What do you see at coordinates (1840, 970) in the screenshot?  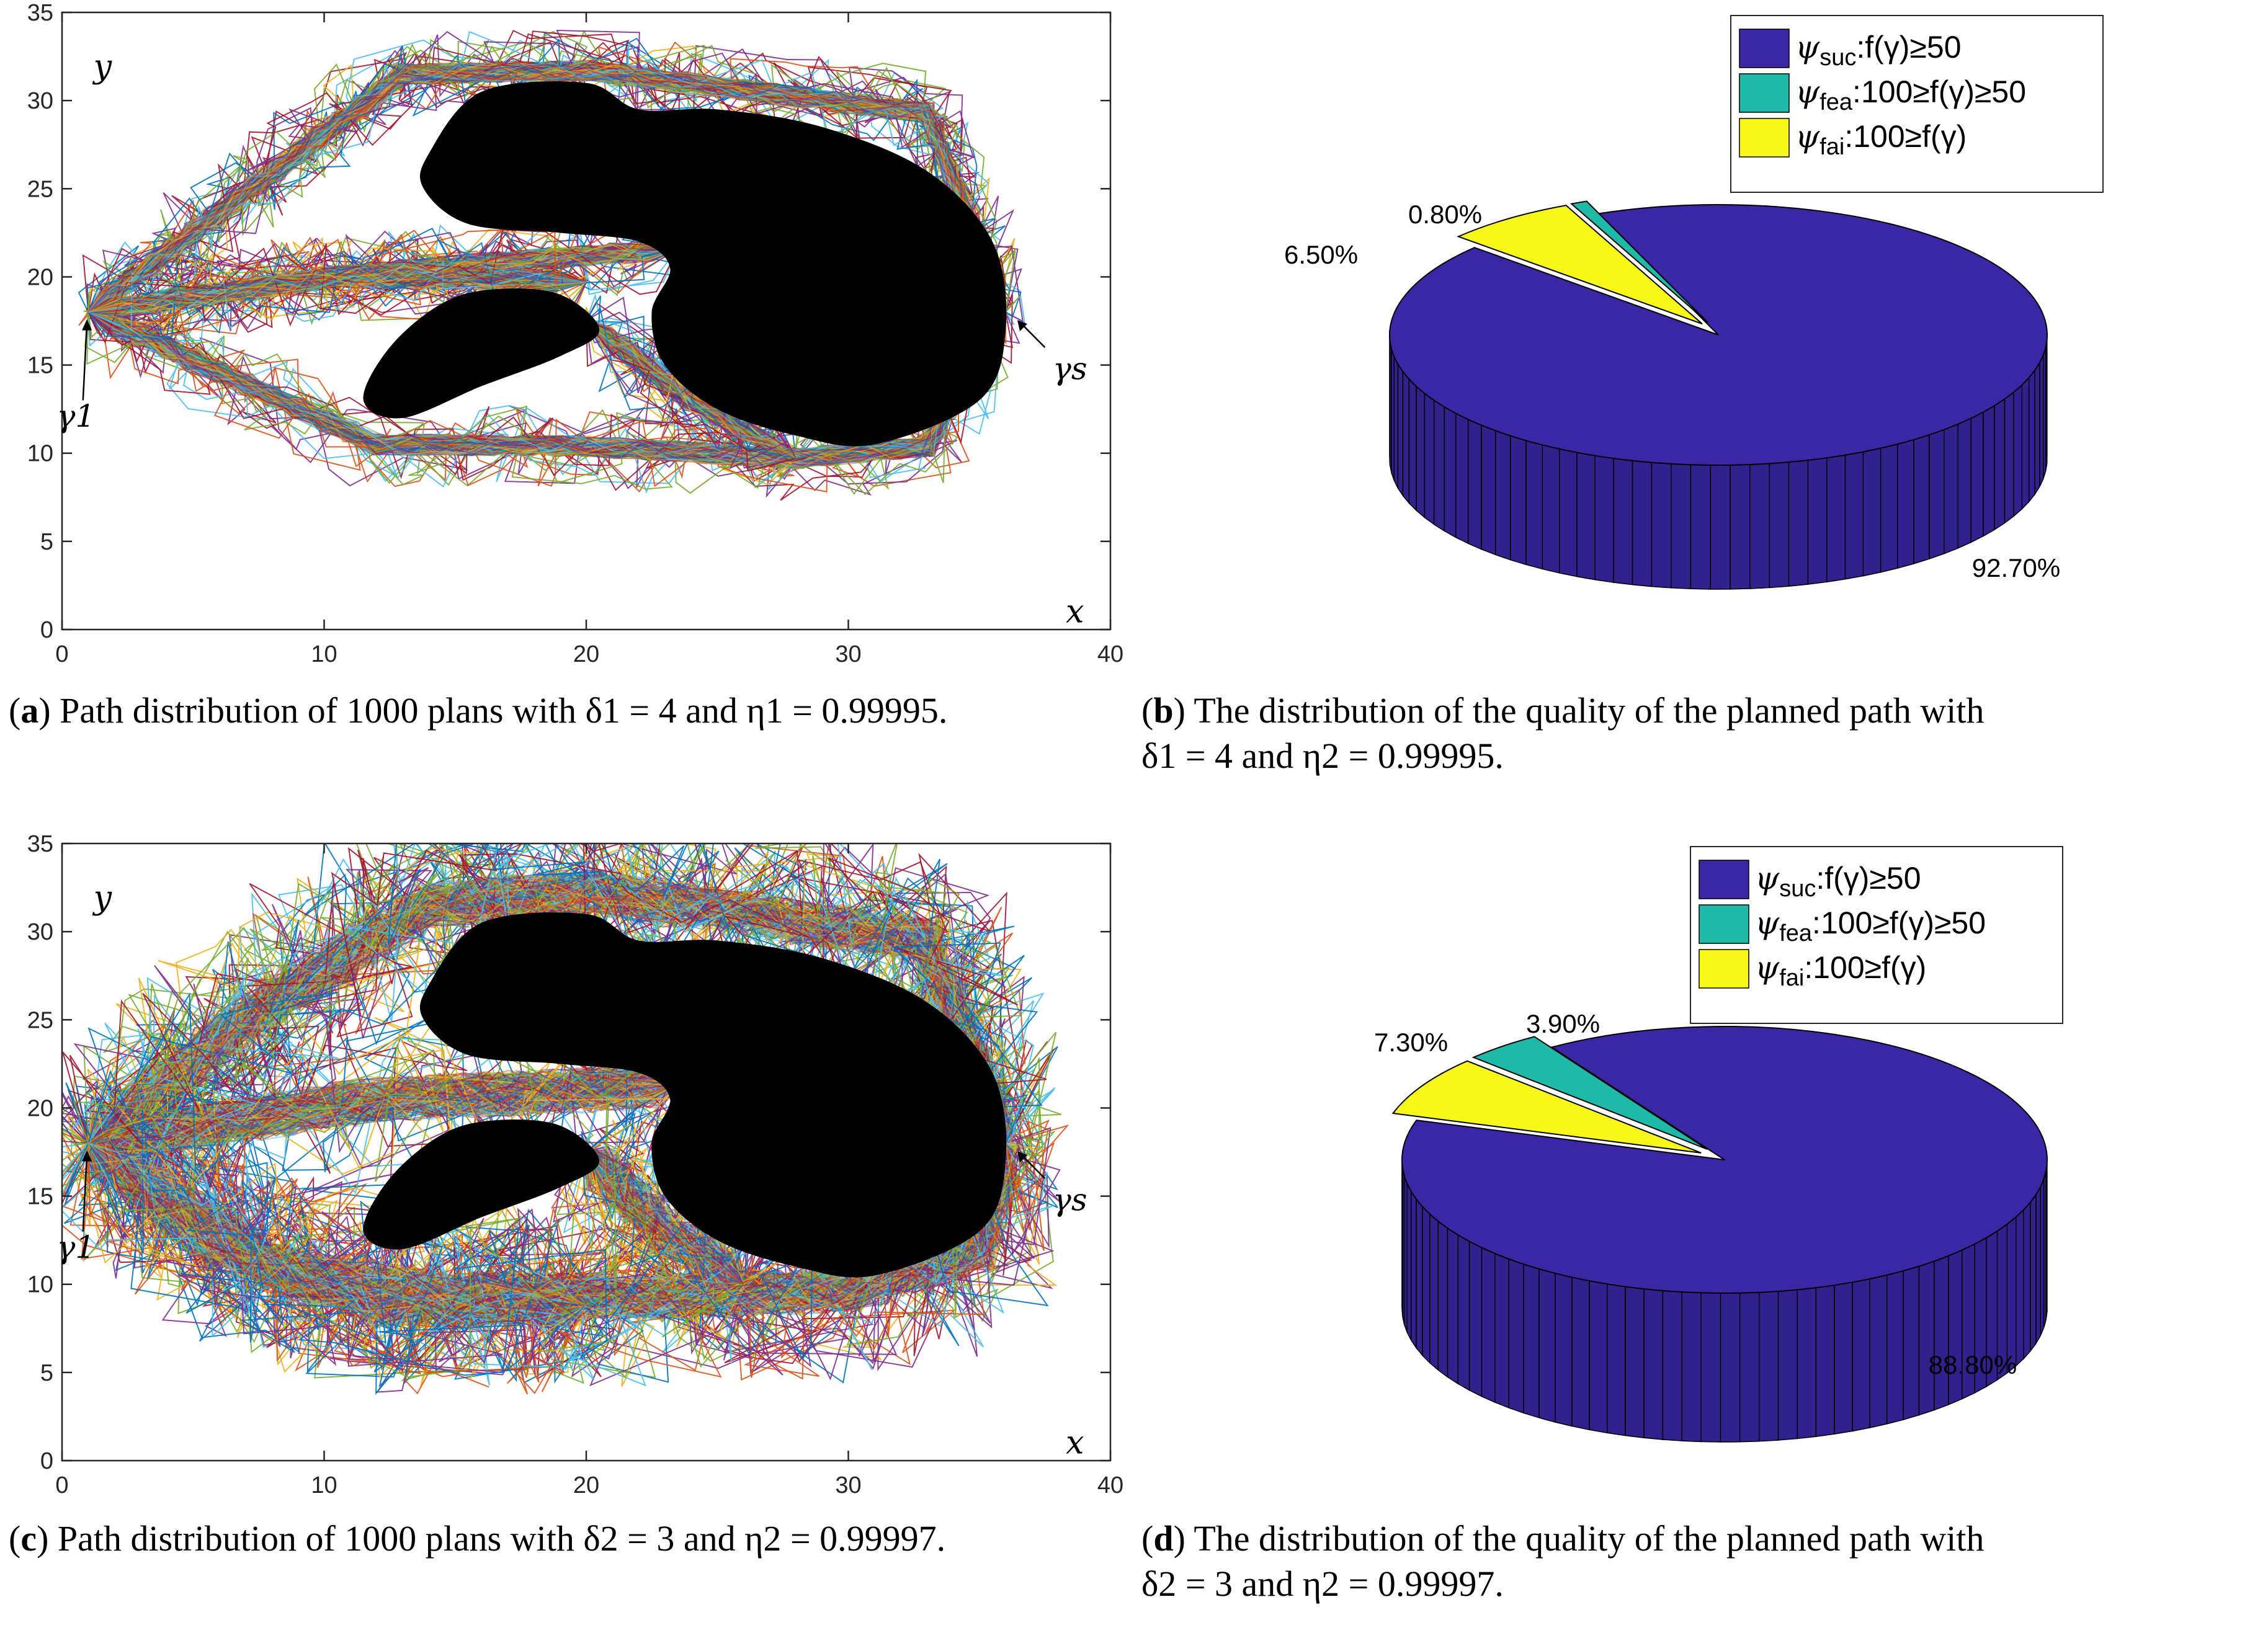 I see `legend-entry: ψfai:100≥f(γ)` at bounding box center [1840, 970].